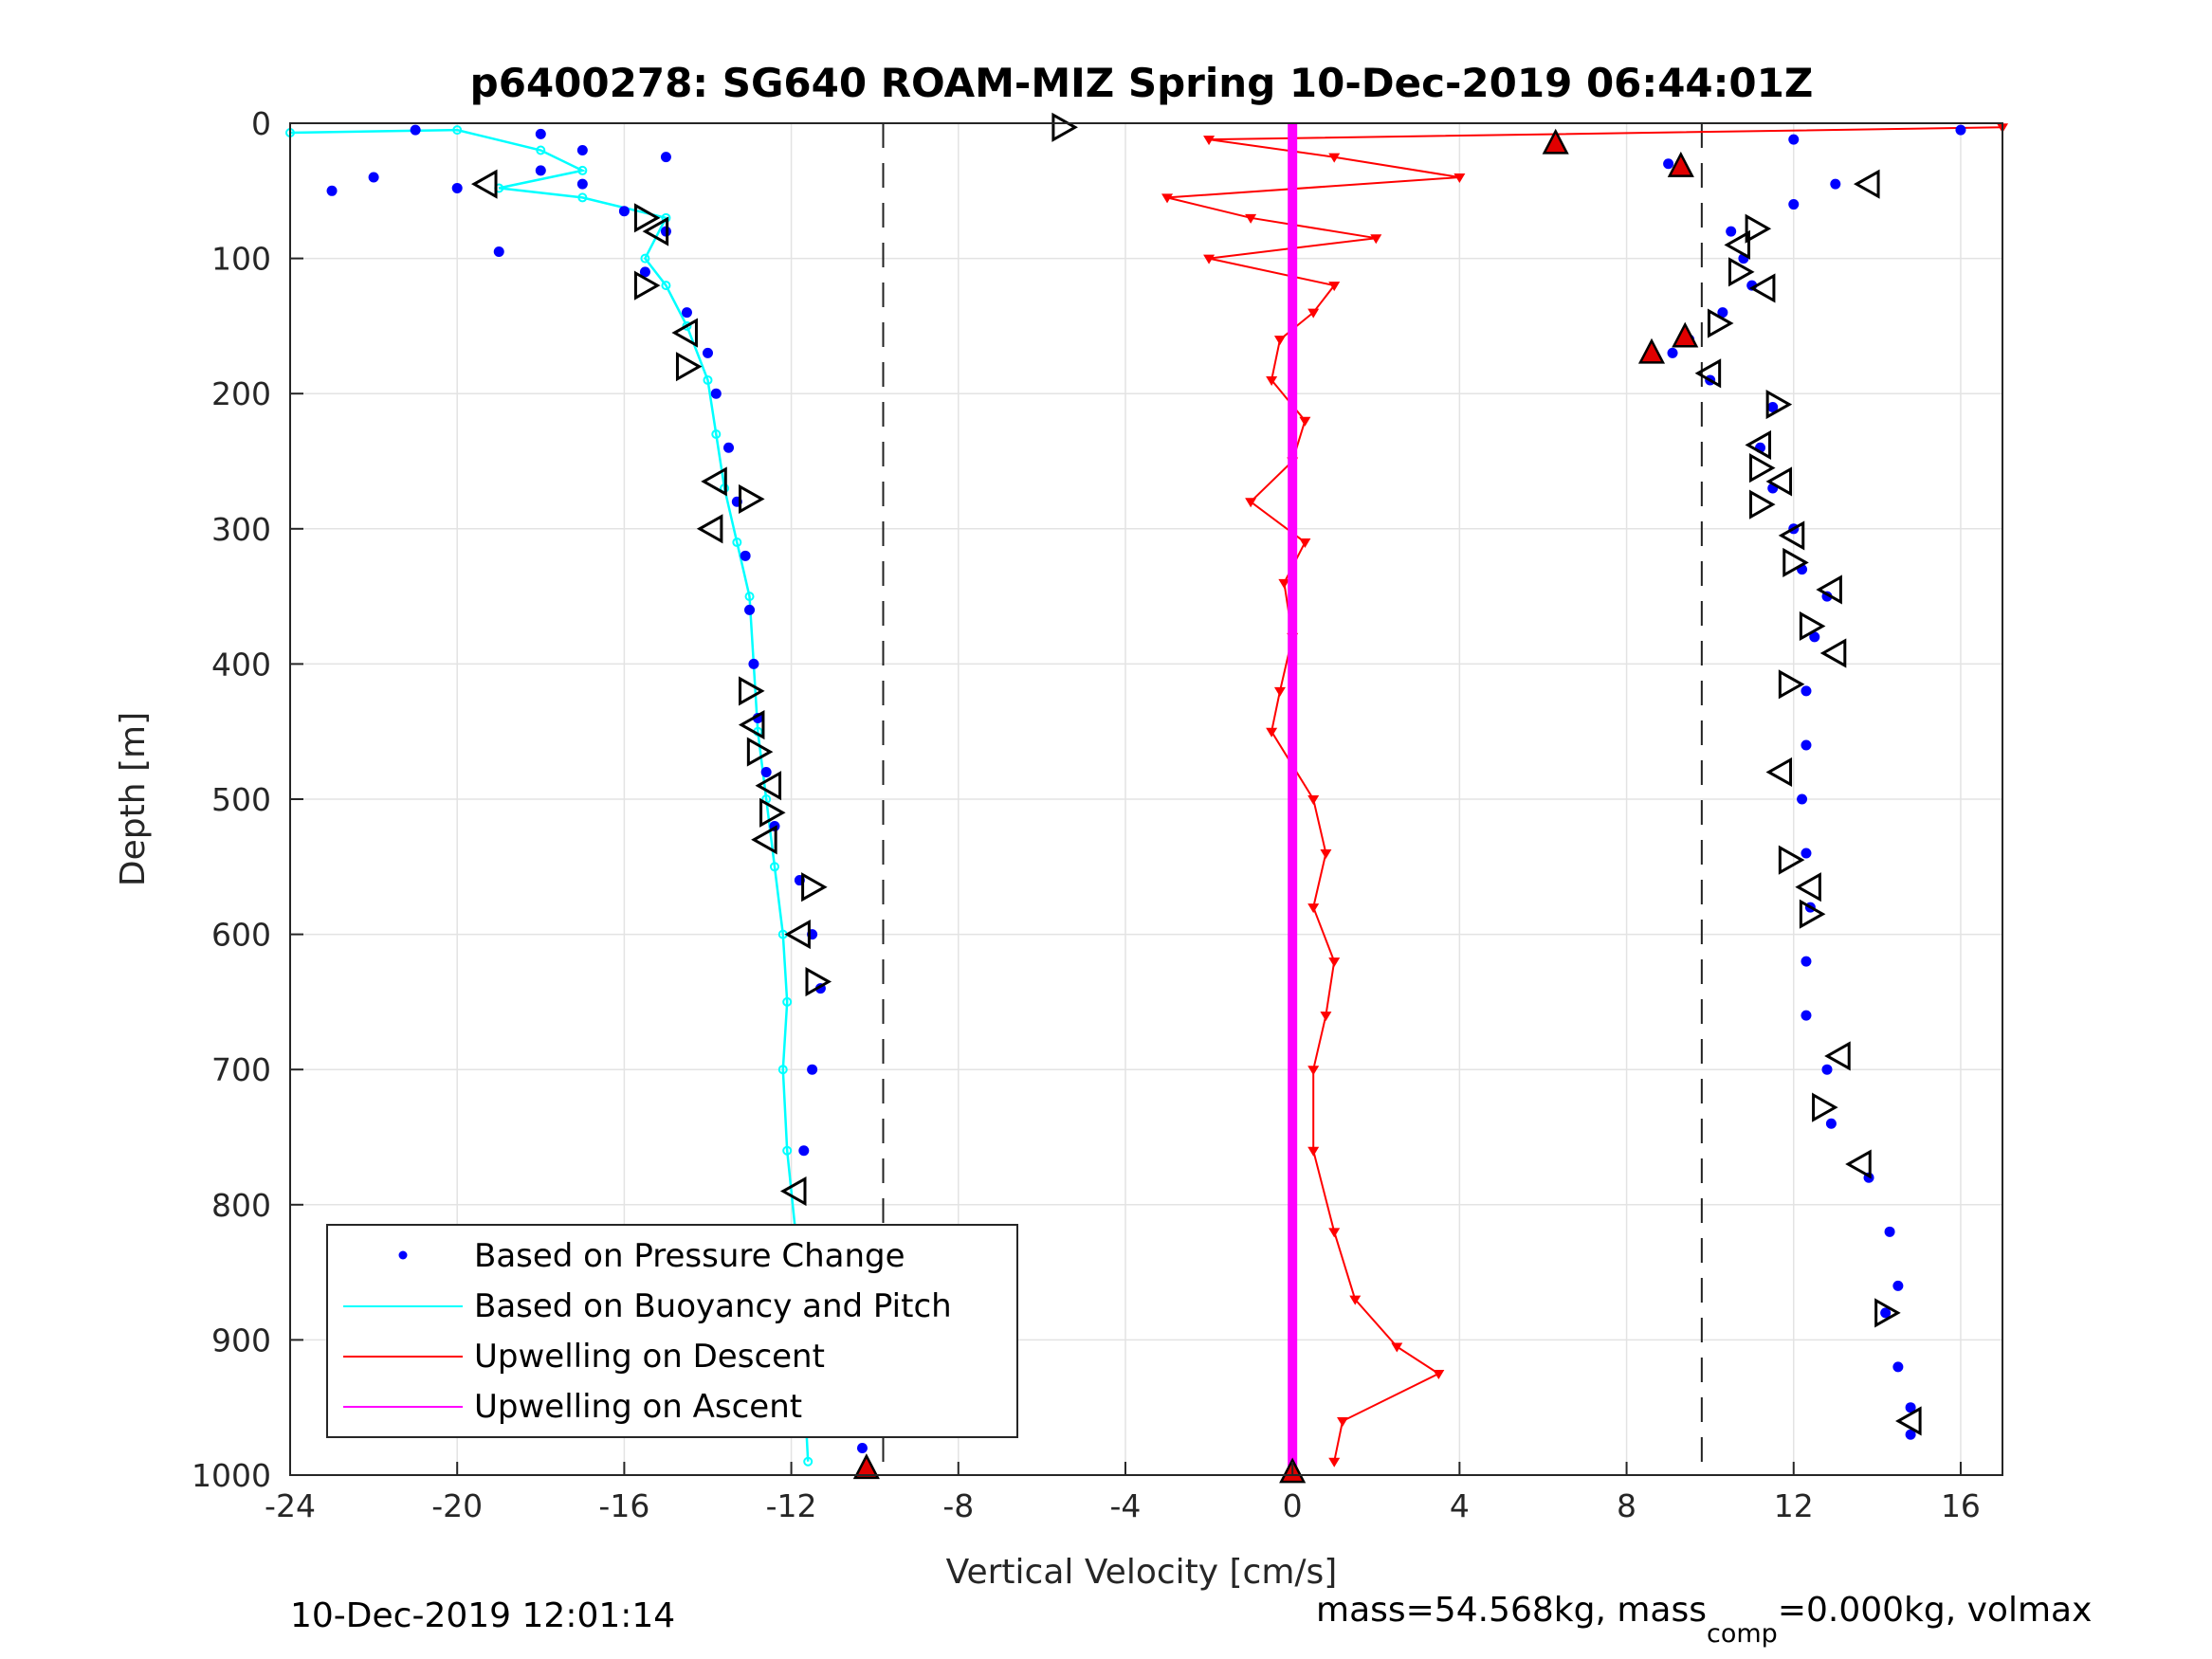 Image resolution: width=2212 pixels, height=1659 pixels. I want to click on x-tick-label: 16, so click(1961, 1505).